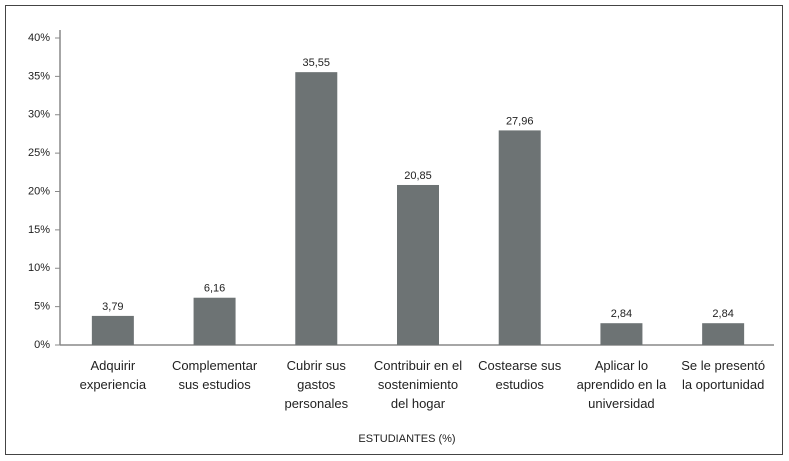 Image resolution: width=789 pixels, height=461 pixels. What do you see at coordinates (112, 365) in the screenshot?
I see `x-tick-label-line: Adquirir` at bounding box center [112, 365].